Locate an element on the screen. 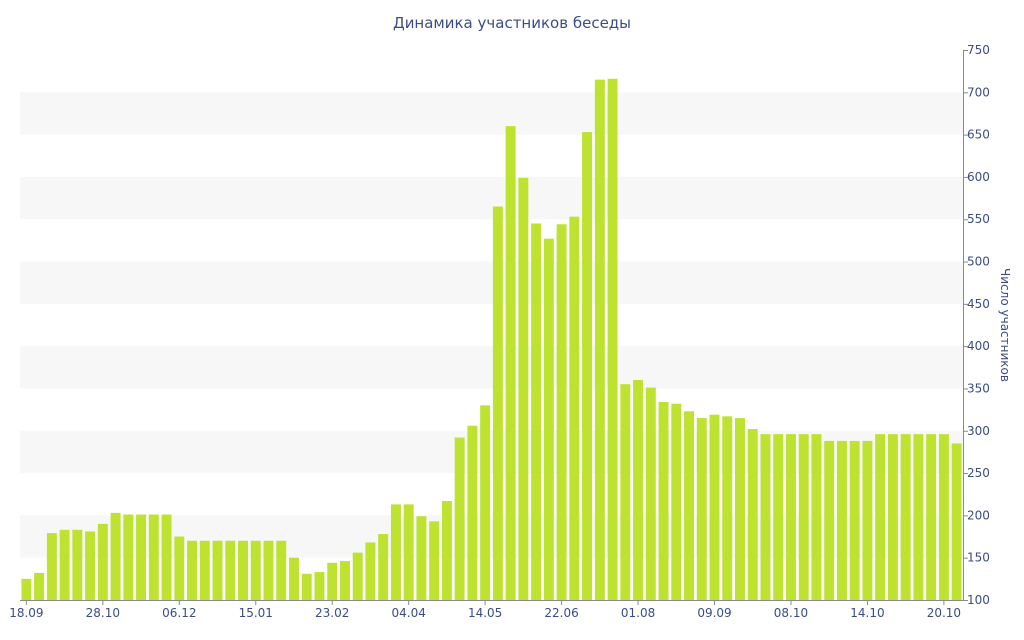 This screenshot has height=640, width=1024. x-tick-label: 23.02 is located at coordinates (332, 613).